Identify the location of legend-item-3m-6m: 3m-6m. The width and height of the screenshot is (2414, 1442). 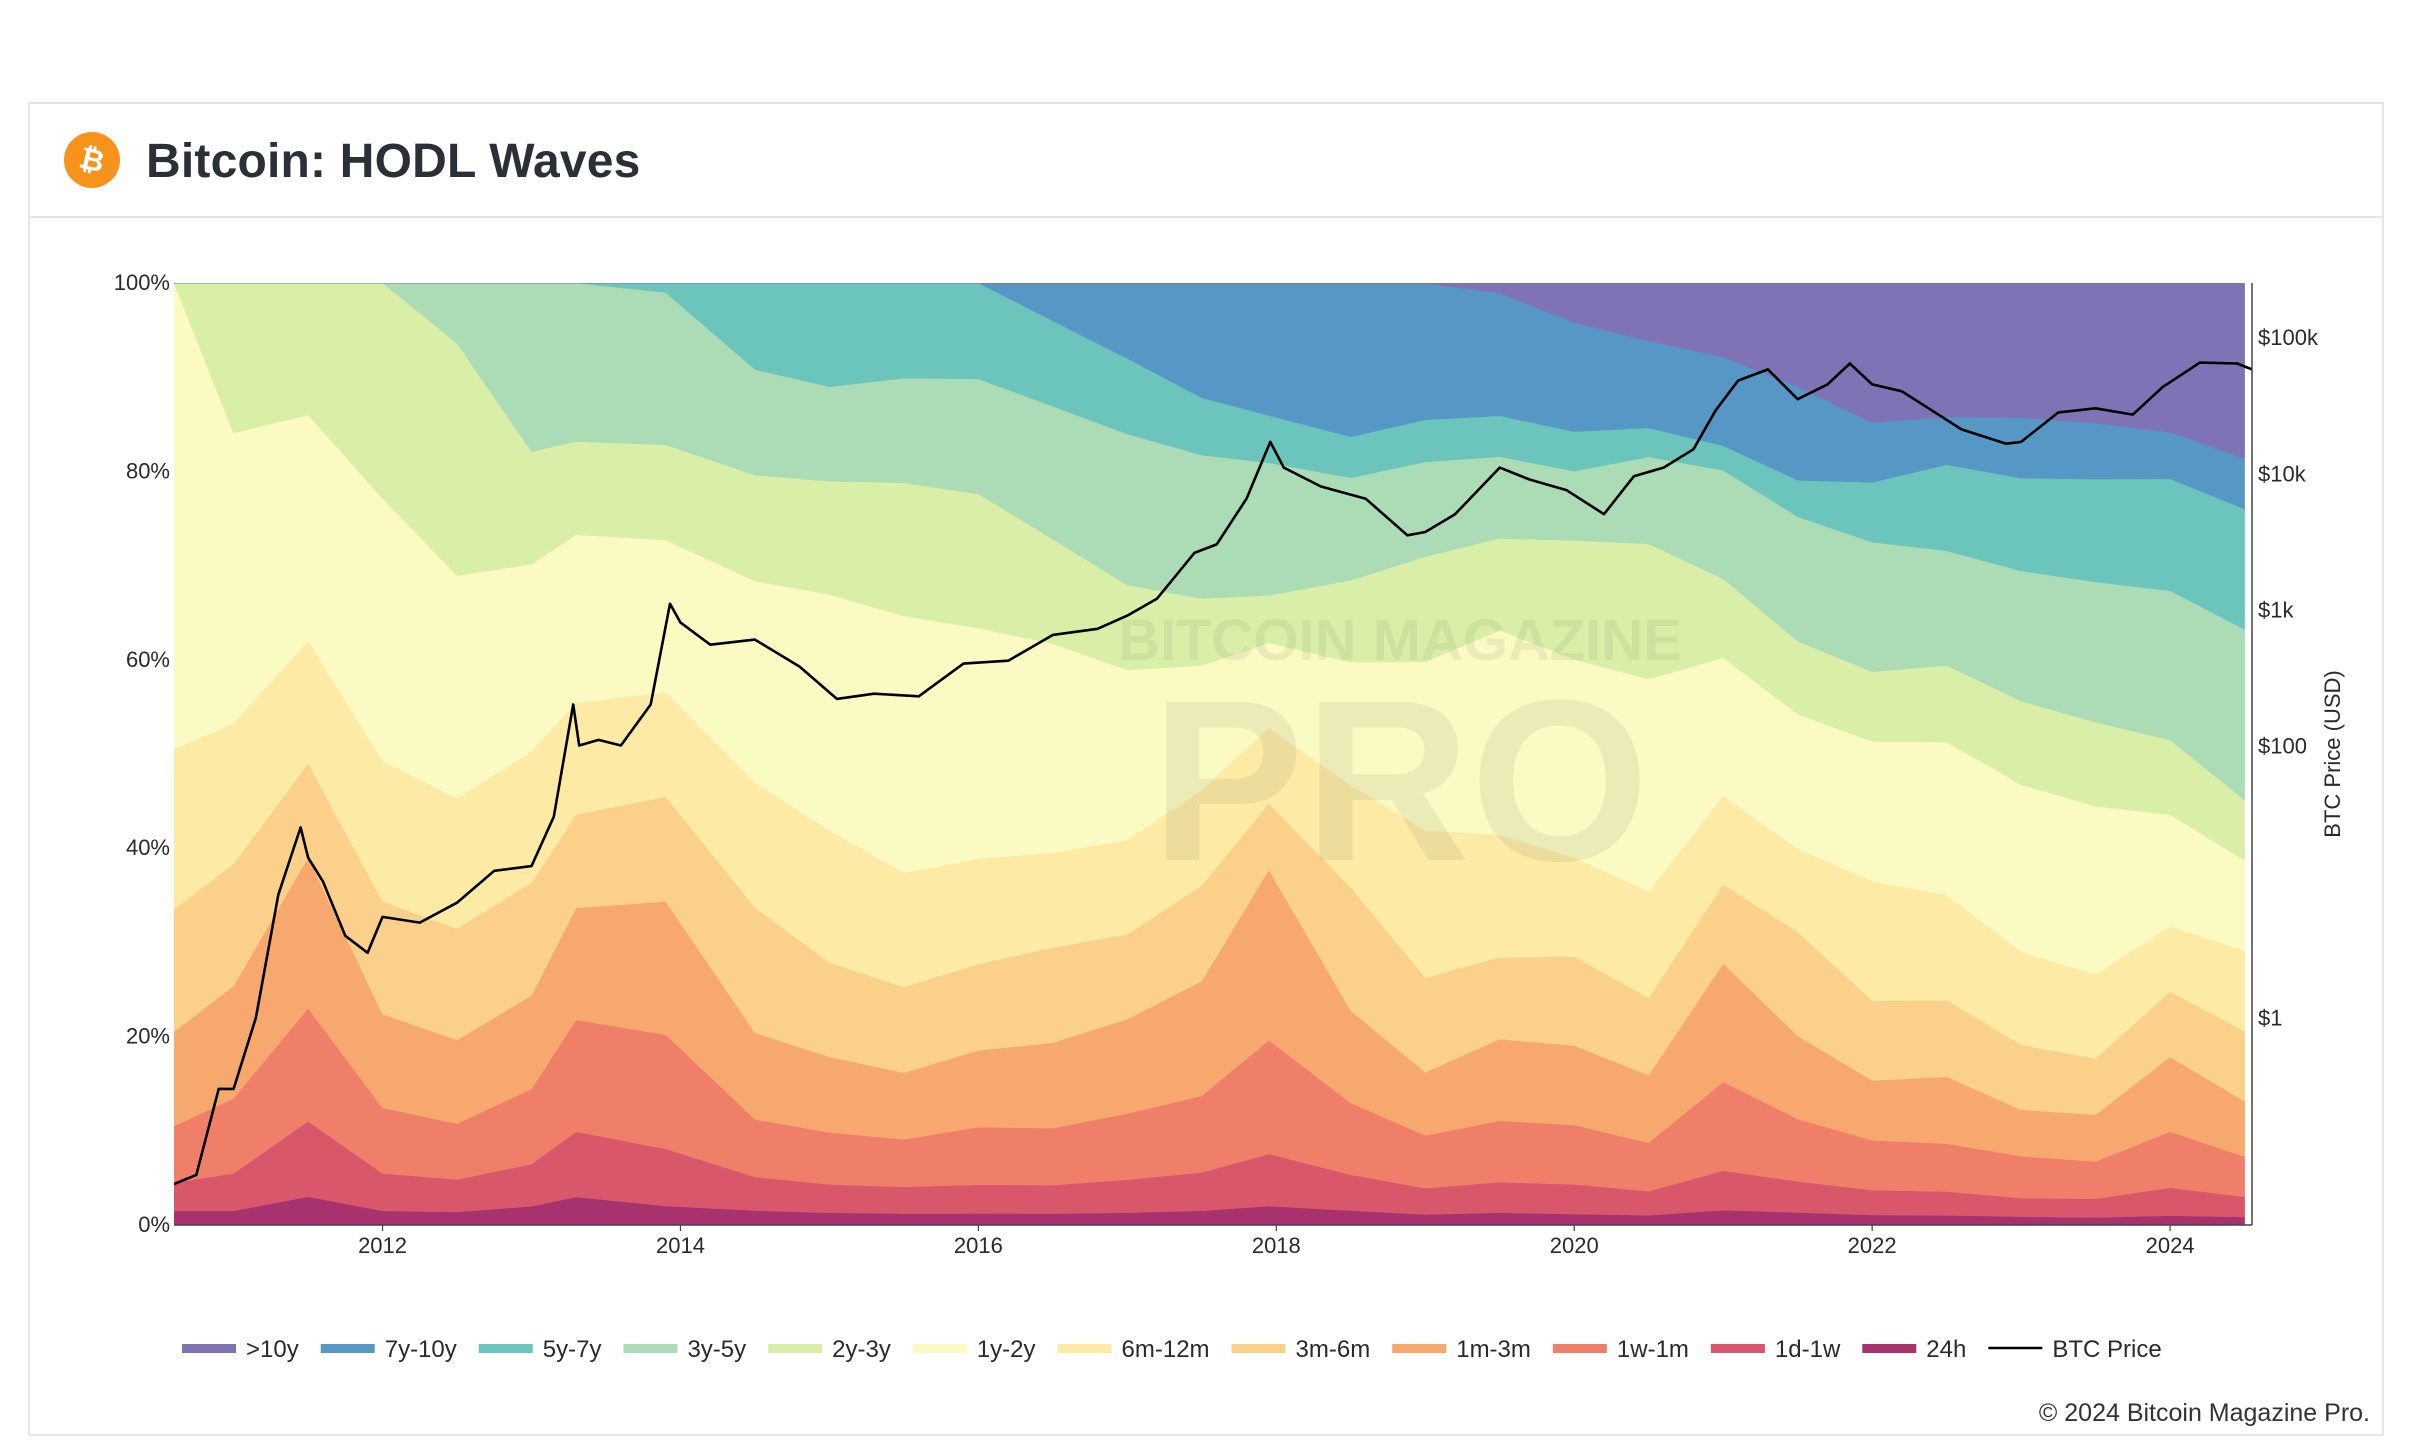
(1301, 1349).